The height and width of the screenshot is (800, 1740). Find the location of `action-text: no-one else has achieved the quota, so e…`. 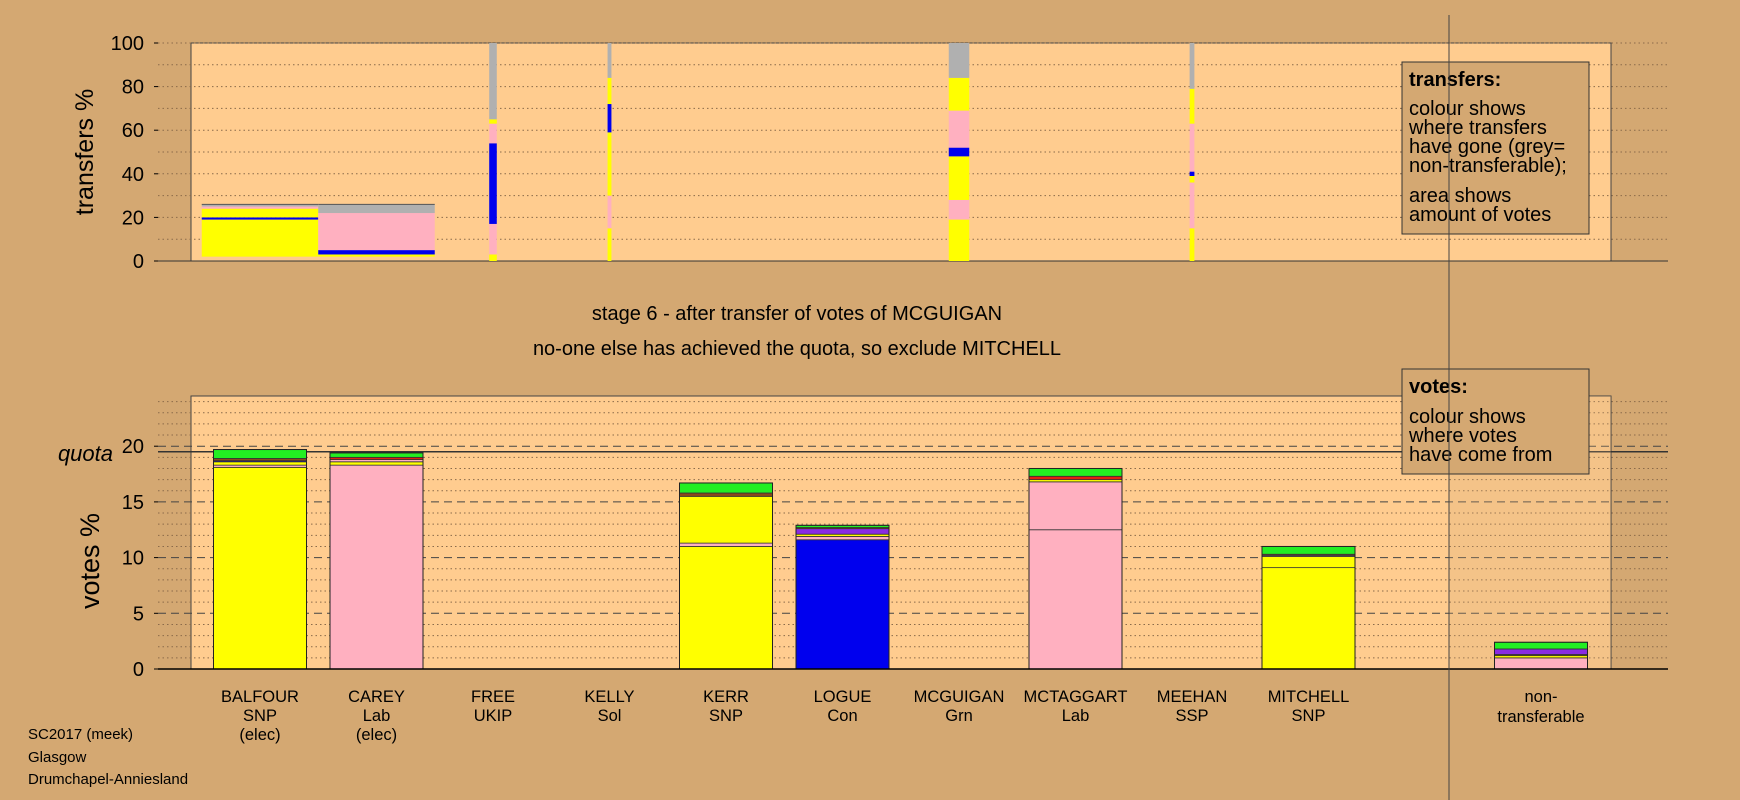

action-text: no-one else has achieved the quota, so e… is located at coordinates (797, 349).